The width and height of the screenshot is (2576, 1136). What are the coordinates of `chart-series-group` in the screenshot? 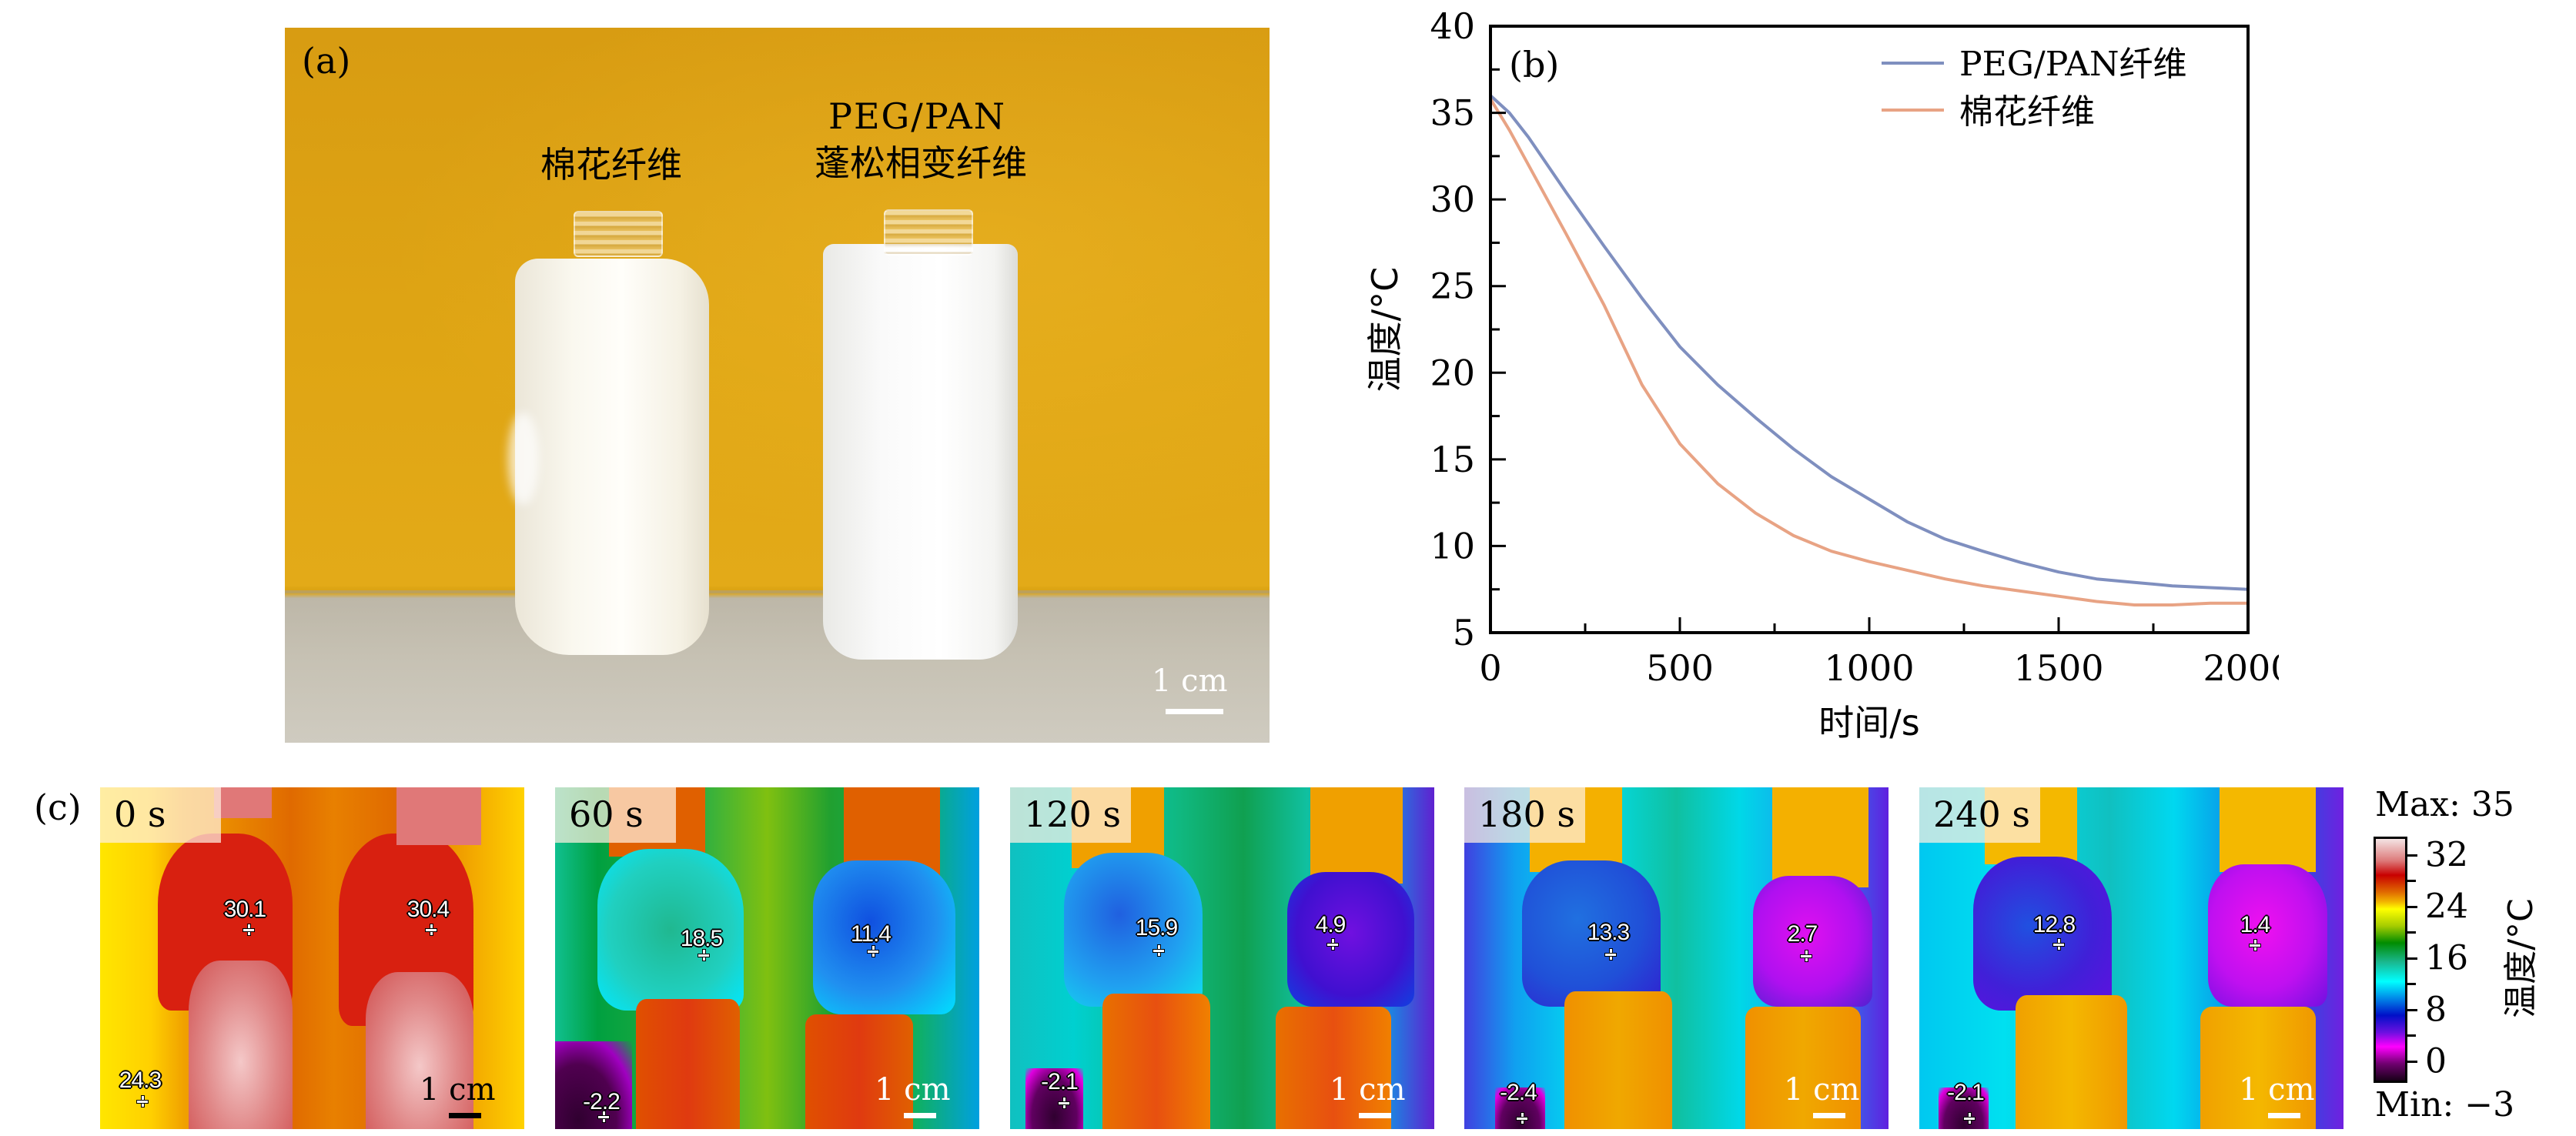 It's located at (1869, 350).